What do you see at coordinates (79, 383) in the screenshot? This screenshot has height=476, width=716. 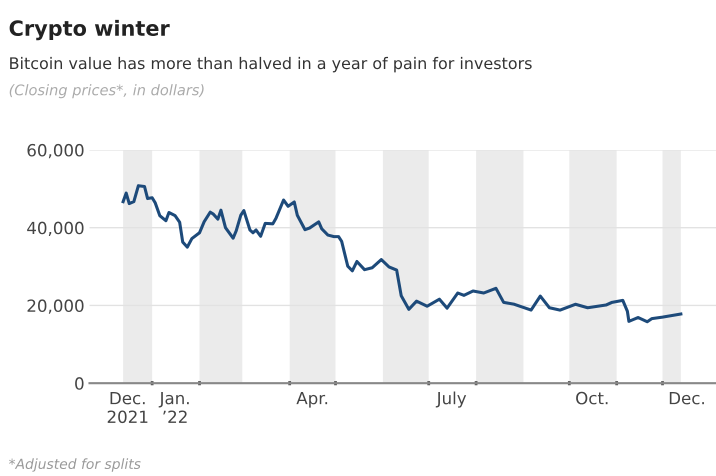 I see `y-tick-label: 0` at bounding box center [79, 383].